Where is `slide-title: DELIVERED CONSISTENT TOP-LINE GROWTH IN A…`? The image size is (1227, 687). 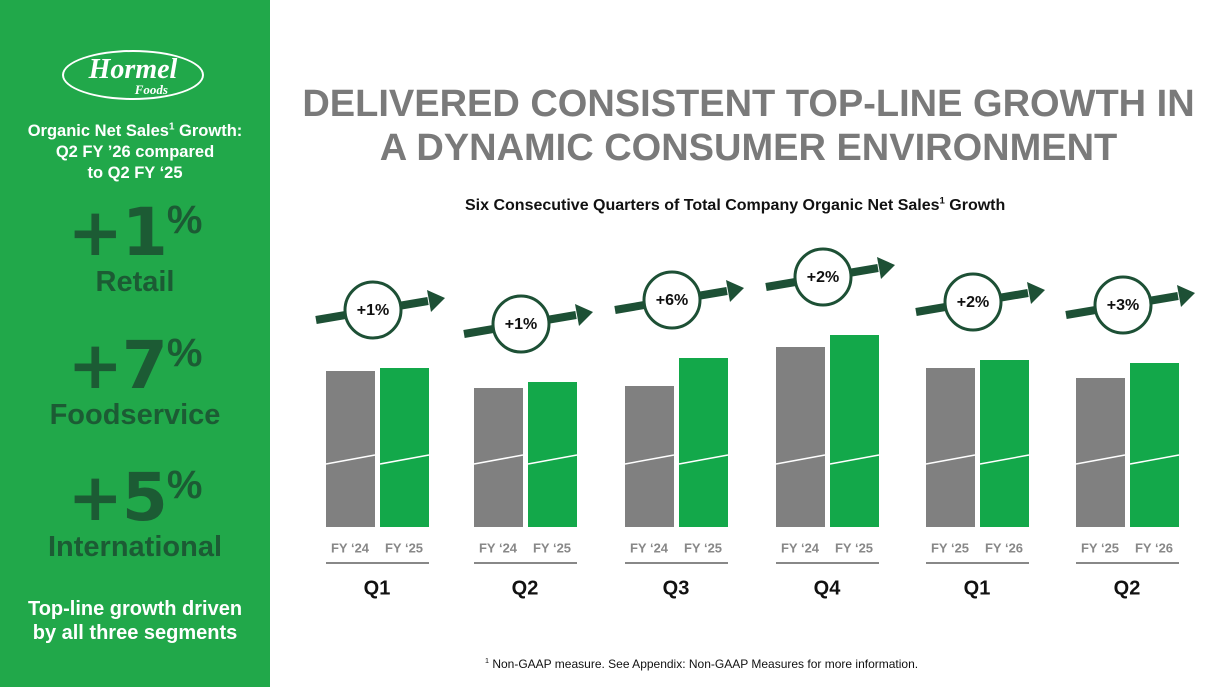 slide-title: DELIVERED CONSISTENT TOP-LINE GROWTH IN A… is located at coordinates (748, 126).